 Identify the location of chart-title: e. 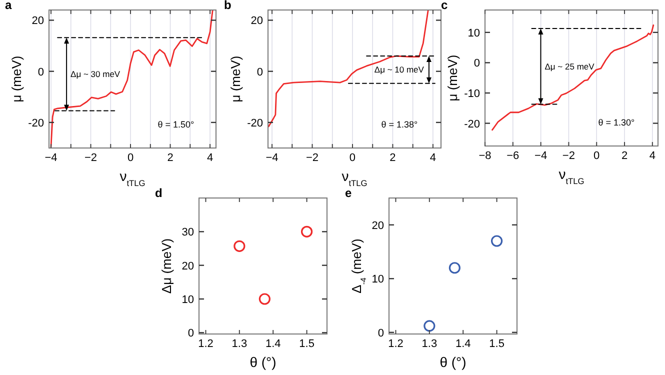
(348, 193).